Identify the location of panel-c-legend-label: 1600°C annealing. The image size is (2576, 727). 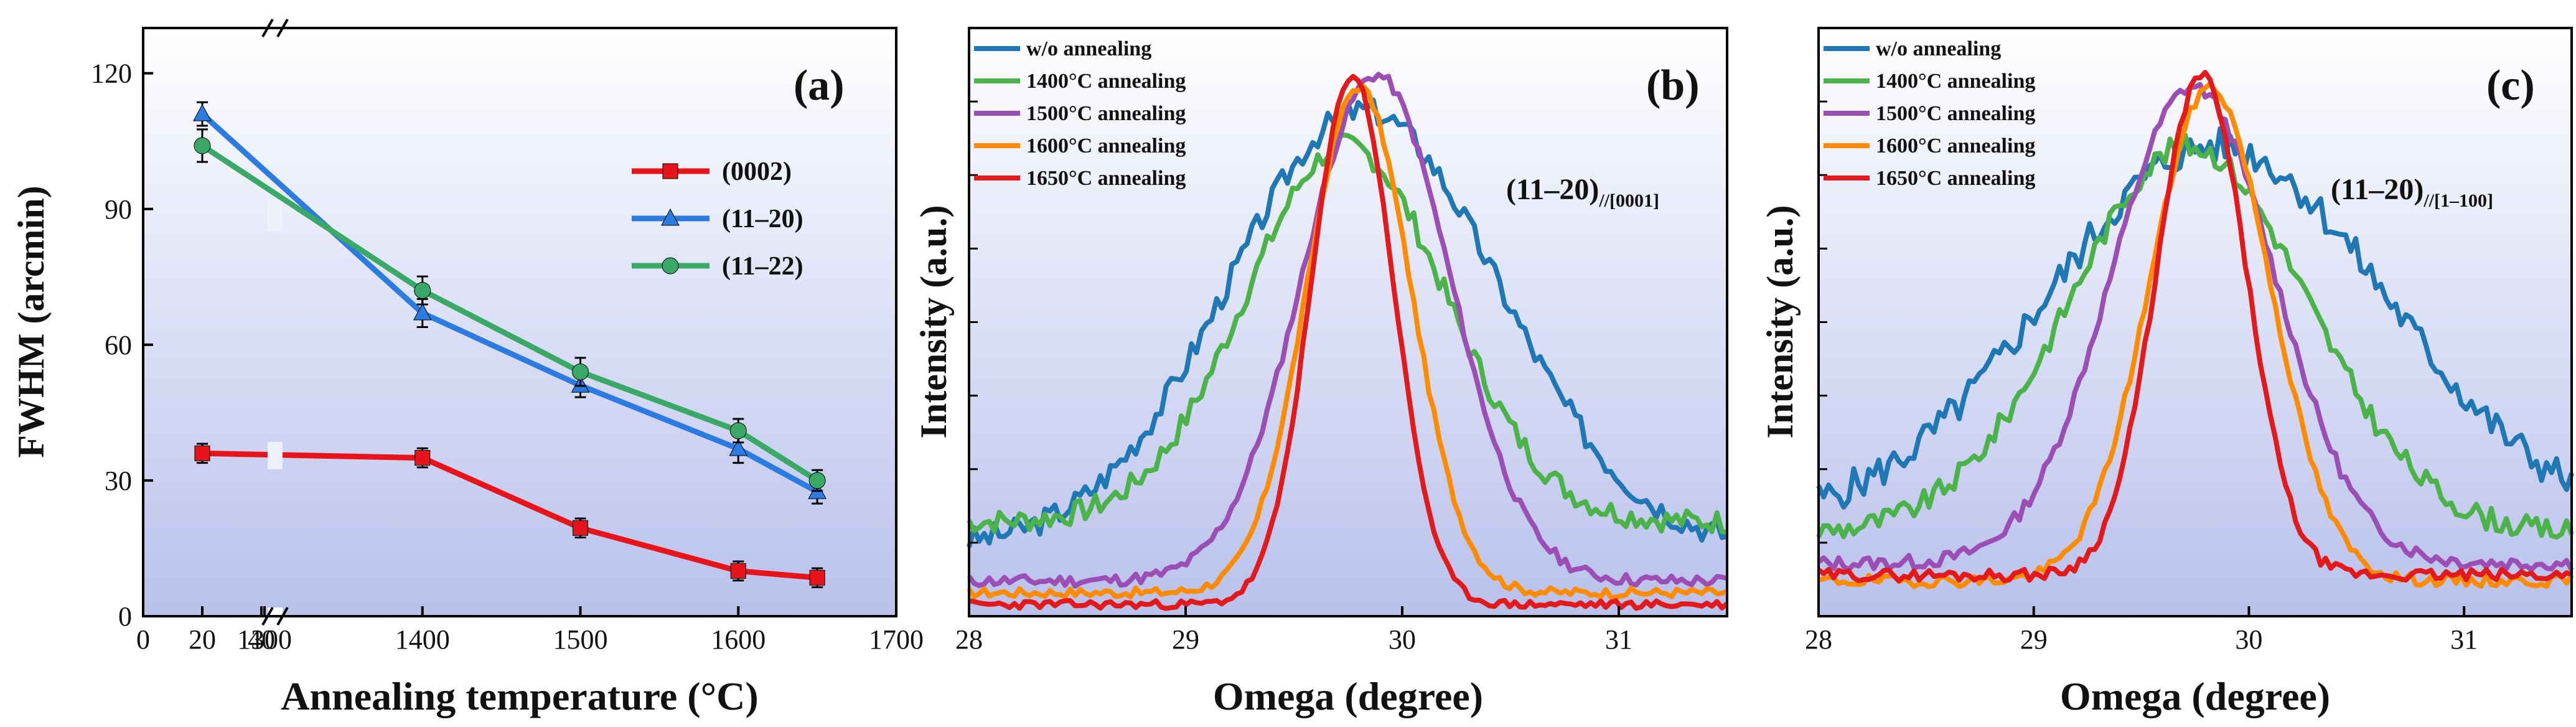
(1955, 145).